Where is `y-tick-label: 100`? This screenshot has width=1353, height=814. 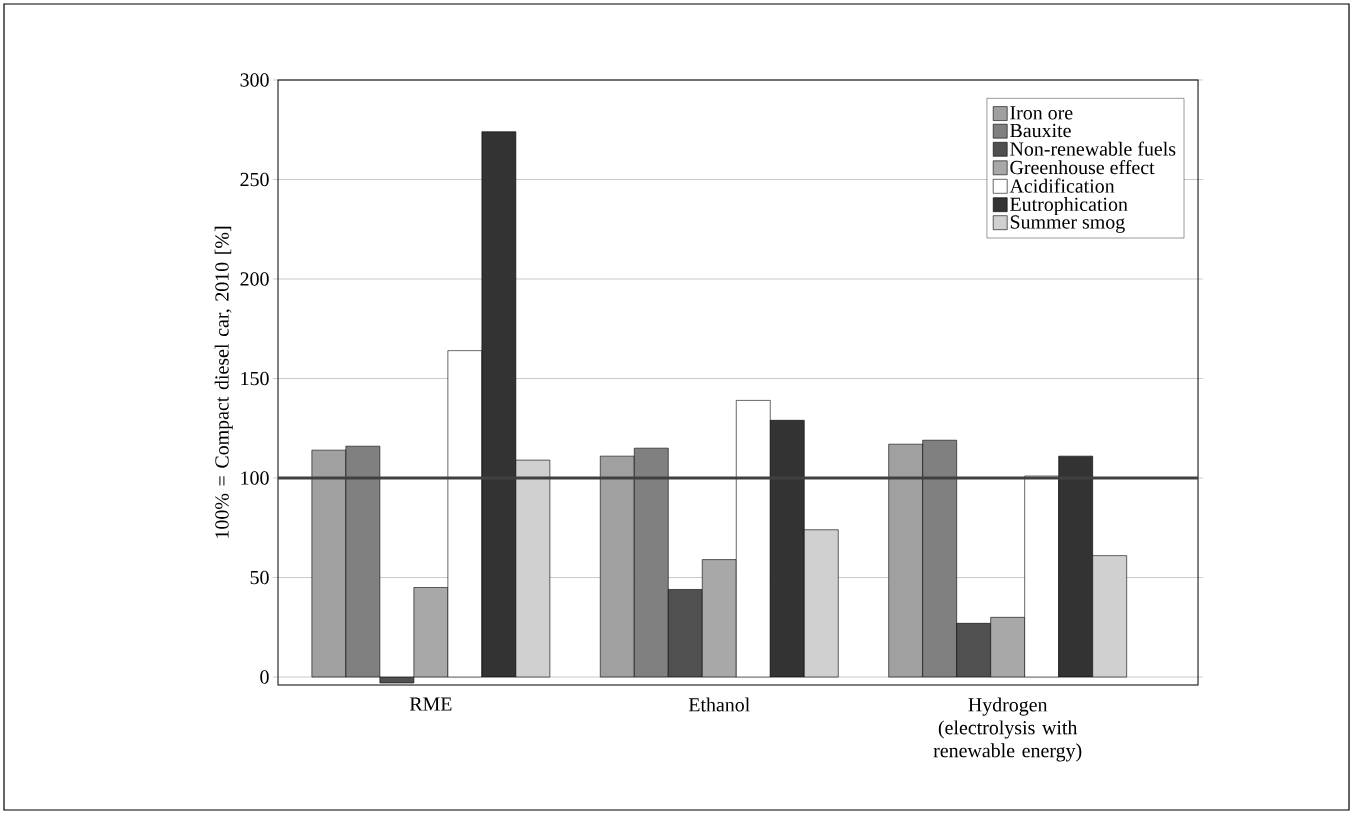 y-tick-label: 100 is located at coordinates (255, 478).